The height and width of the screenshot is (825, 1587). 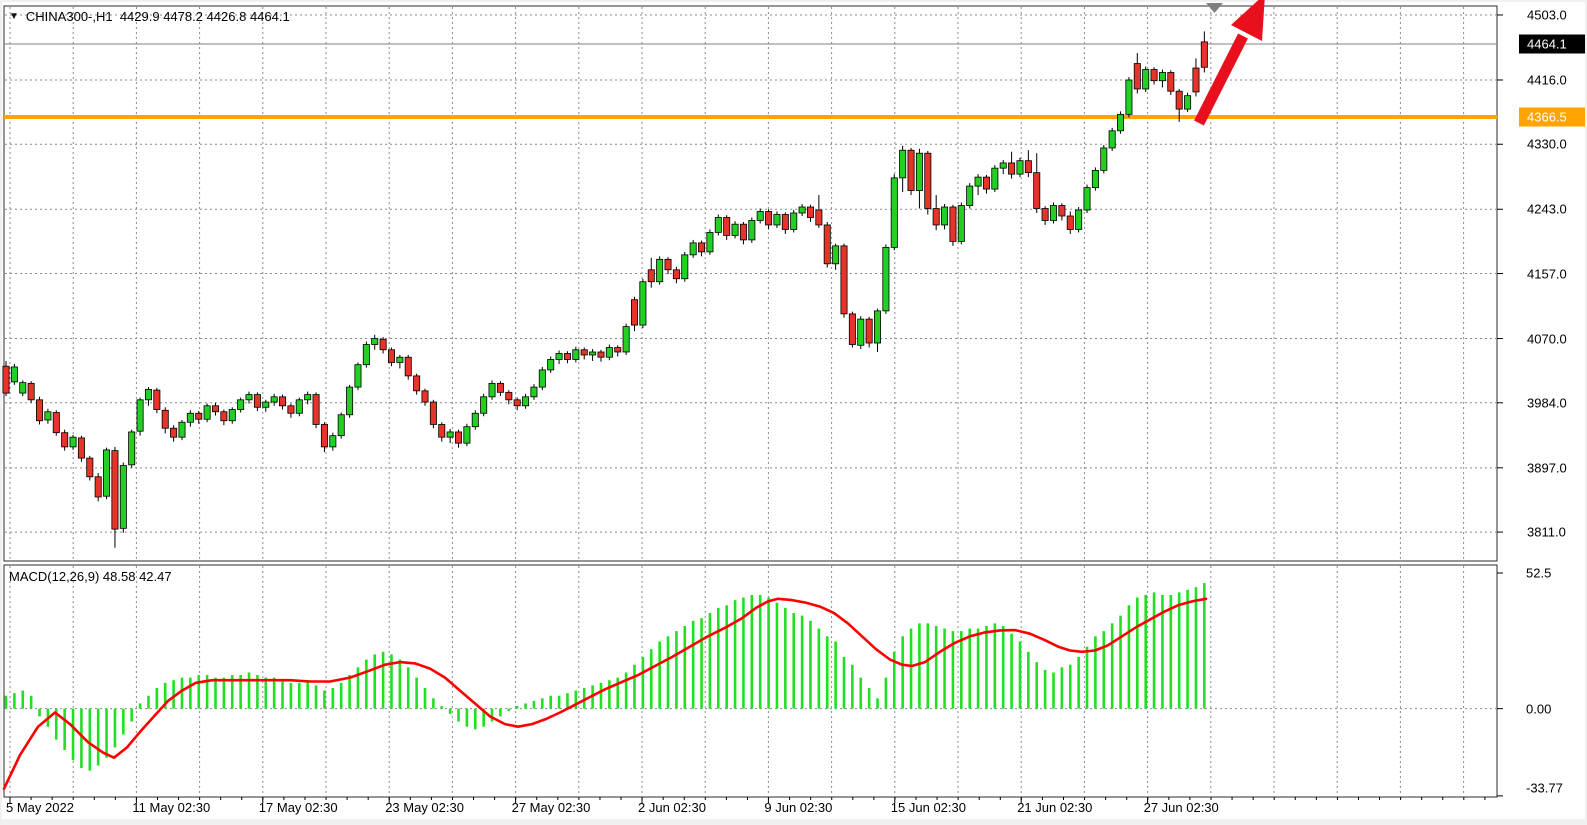 What do you see at coordinates (1547, 15) in the screenshot?
I see `price-tick-label: 4503.0` at bounding box center [1547, 15].